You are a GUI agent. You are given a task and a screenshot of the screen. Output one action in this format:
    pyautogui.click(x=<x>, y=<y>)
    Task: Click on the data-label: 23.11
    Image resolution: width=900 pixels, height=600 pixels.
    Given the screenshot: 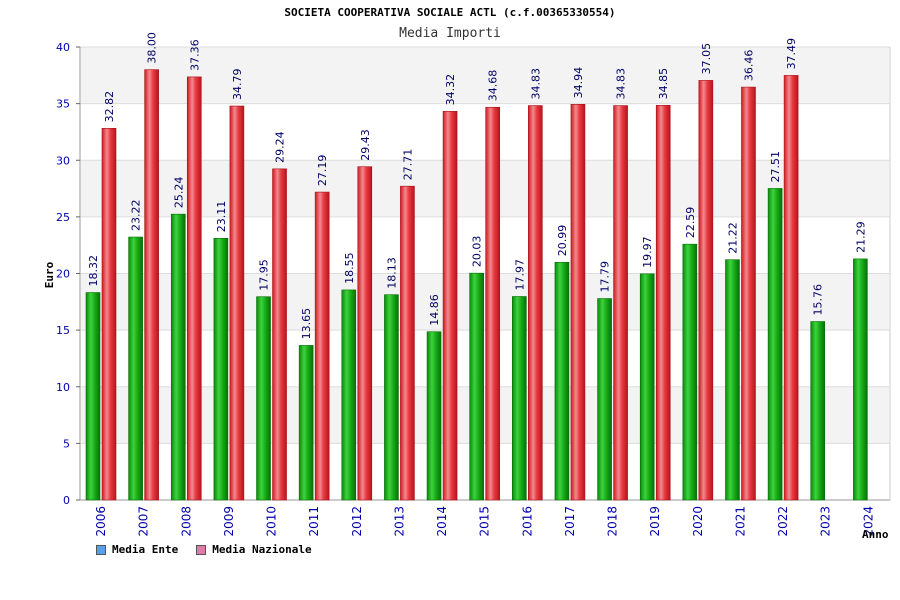 What is the action you would take?
    pyautogui.click(x=221, y=216)
    